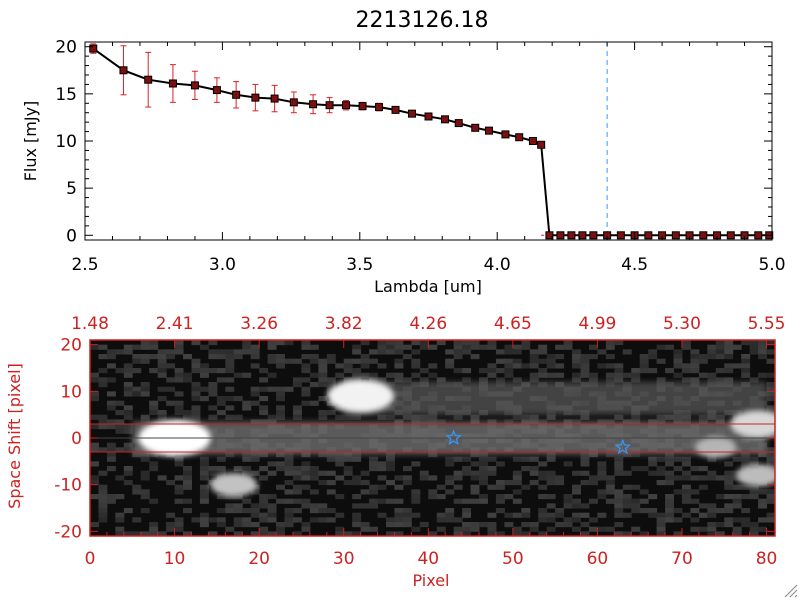 This screenshot has width=800, height=600. I want to click on wavelength-tick-label: 4.99, so click(597, 324).